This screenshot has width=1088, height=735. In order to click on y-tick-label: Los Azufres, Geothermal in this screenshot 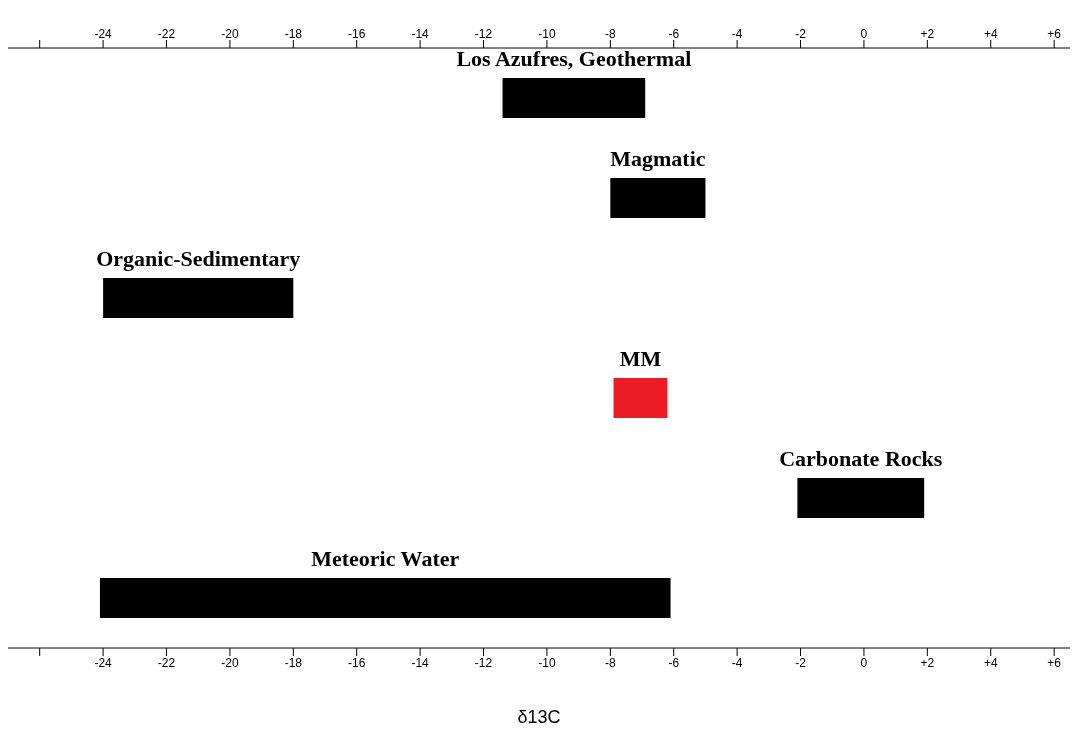, I will do `click(574, 58)`.